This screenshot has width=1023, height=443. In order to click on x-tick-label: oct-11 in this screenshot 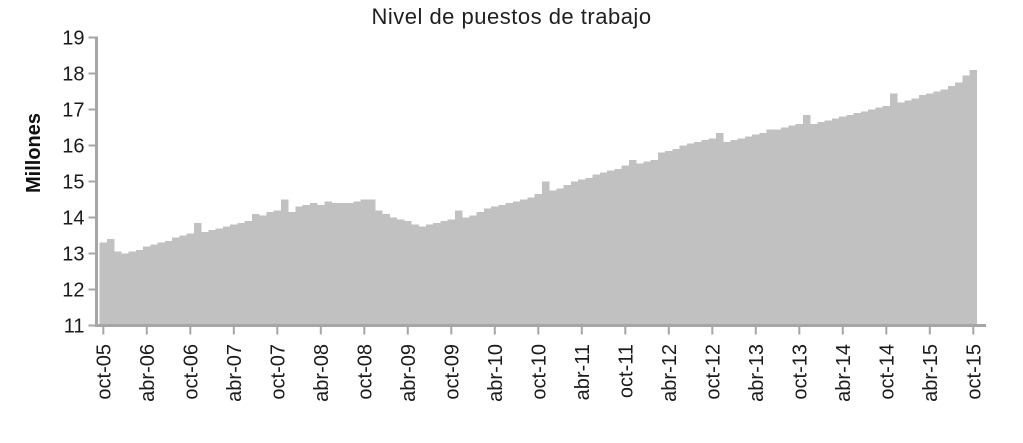, I will do `click(626, 371)`.